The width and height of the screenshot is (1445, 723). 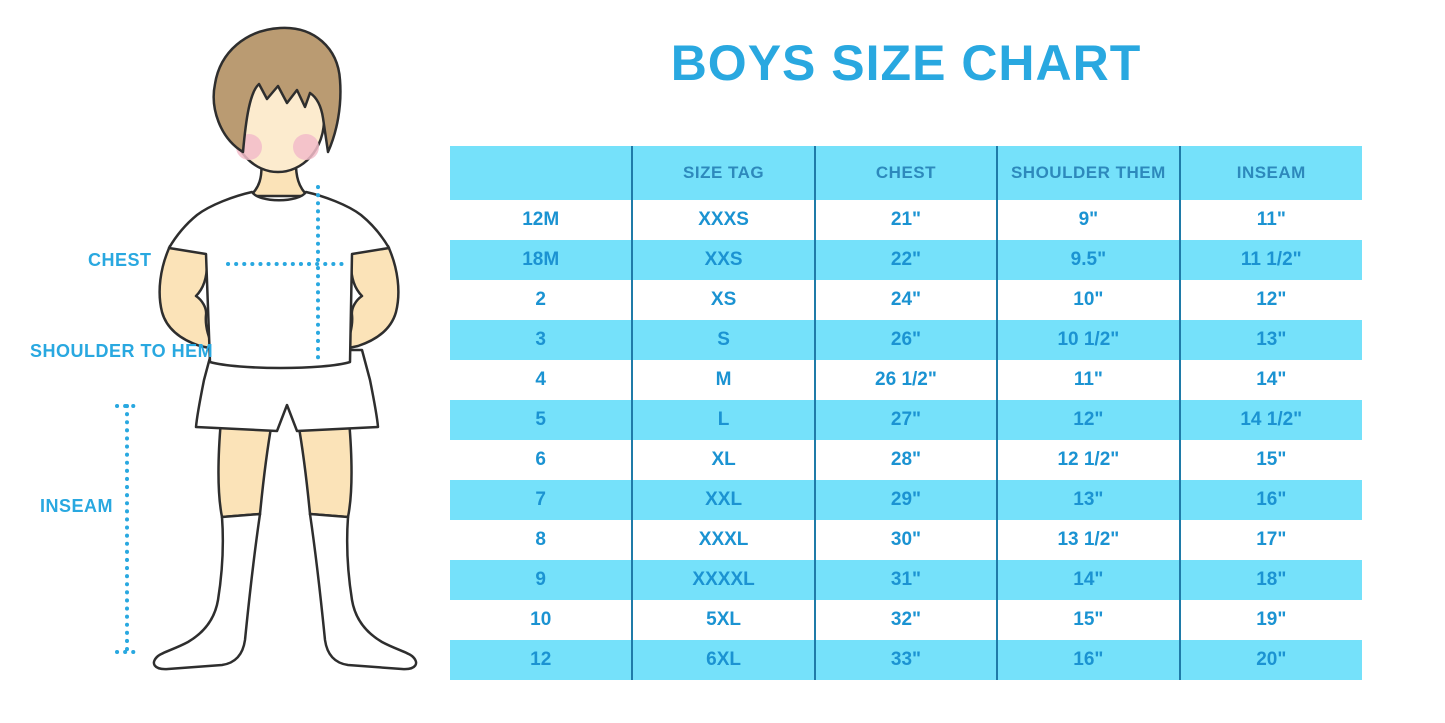 I want to click on cell-age: 2, so click(x=540, y=299).